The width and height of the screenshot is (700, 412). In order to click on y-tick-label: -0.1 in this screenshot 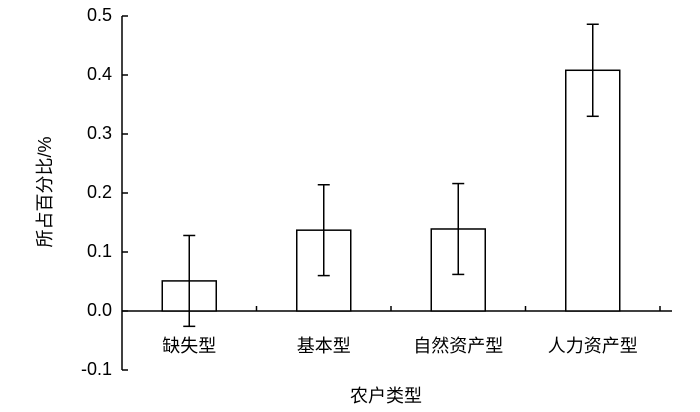, I will do `click(96, 369)`.